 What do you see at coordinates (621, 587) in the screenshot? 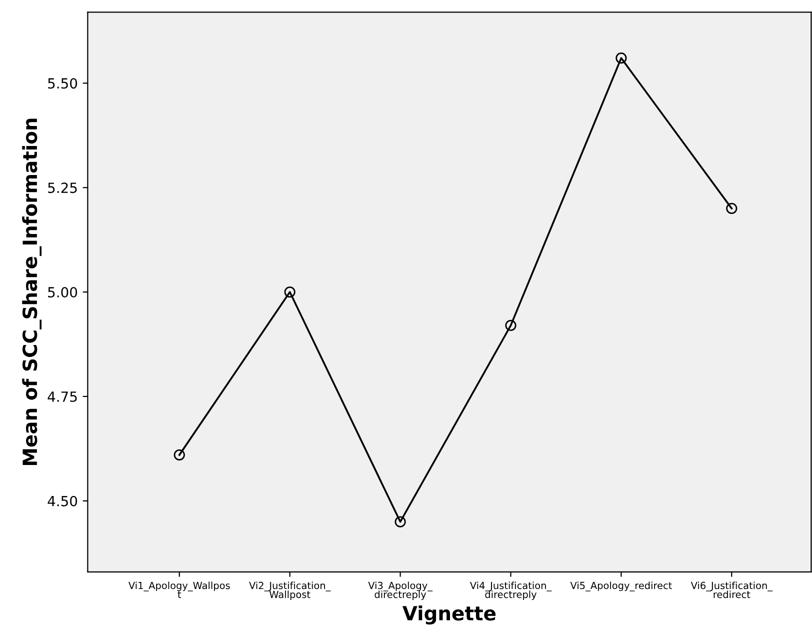
I see `x-tick-label: Vi5_Apology_redirect` at bounding box center [621, 587].